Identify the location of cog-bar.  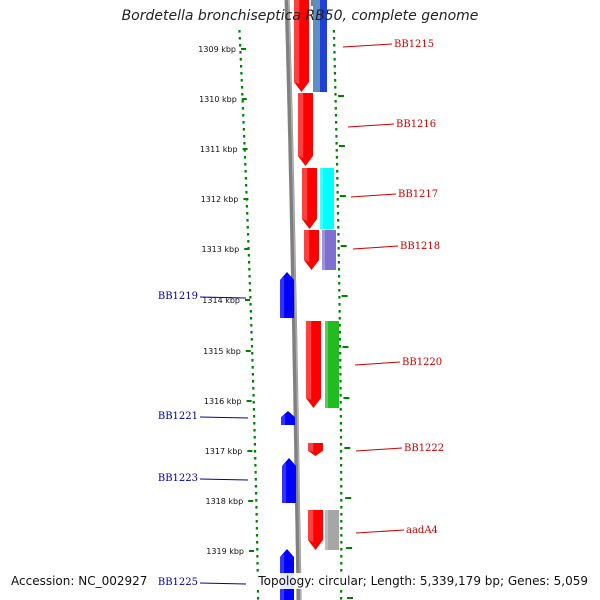
(323, 46).